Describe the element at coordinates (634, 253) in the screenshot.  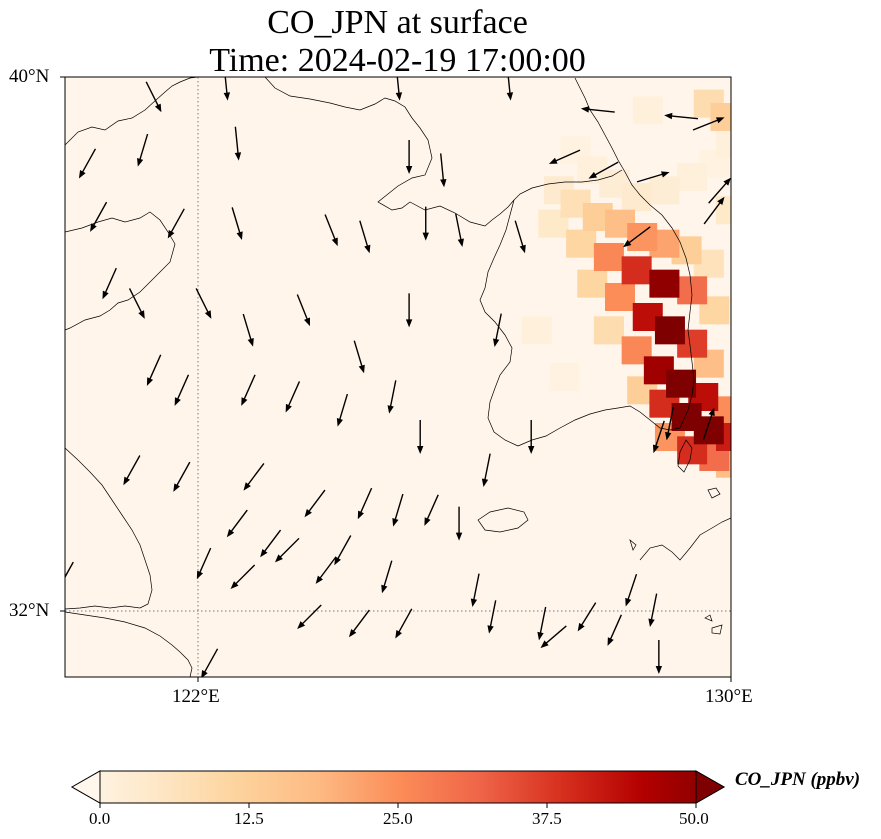
I see `coastline-korea-east` at that location.